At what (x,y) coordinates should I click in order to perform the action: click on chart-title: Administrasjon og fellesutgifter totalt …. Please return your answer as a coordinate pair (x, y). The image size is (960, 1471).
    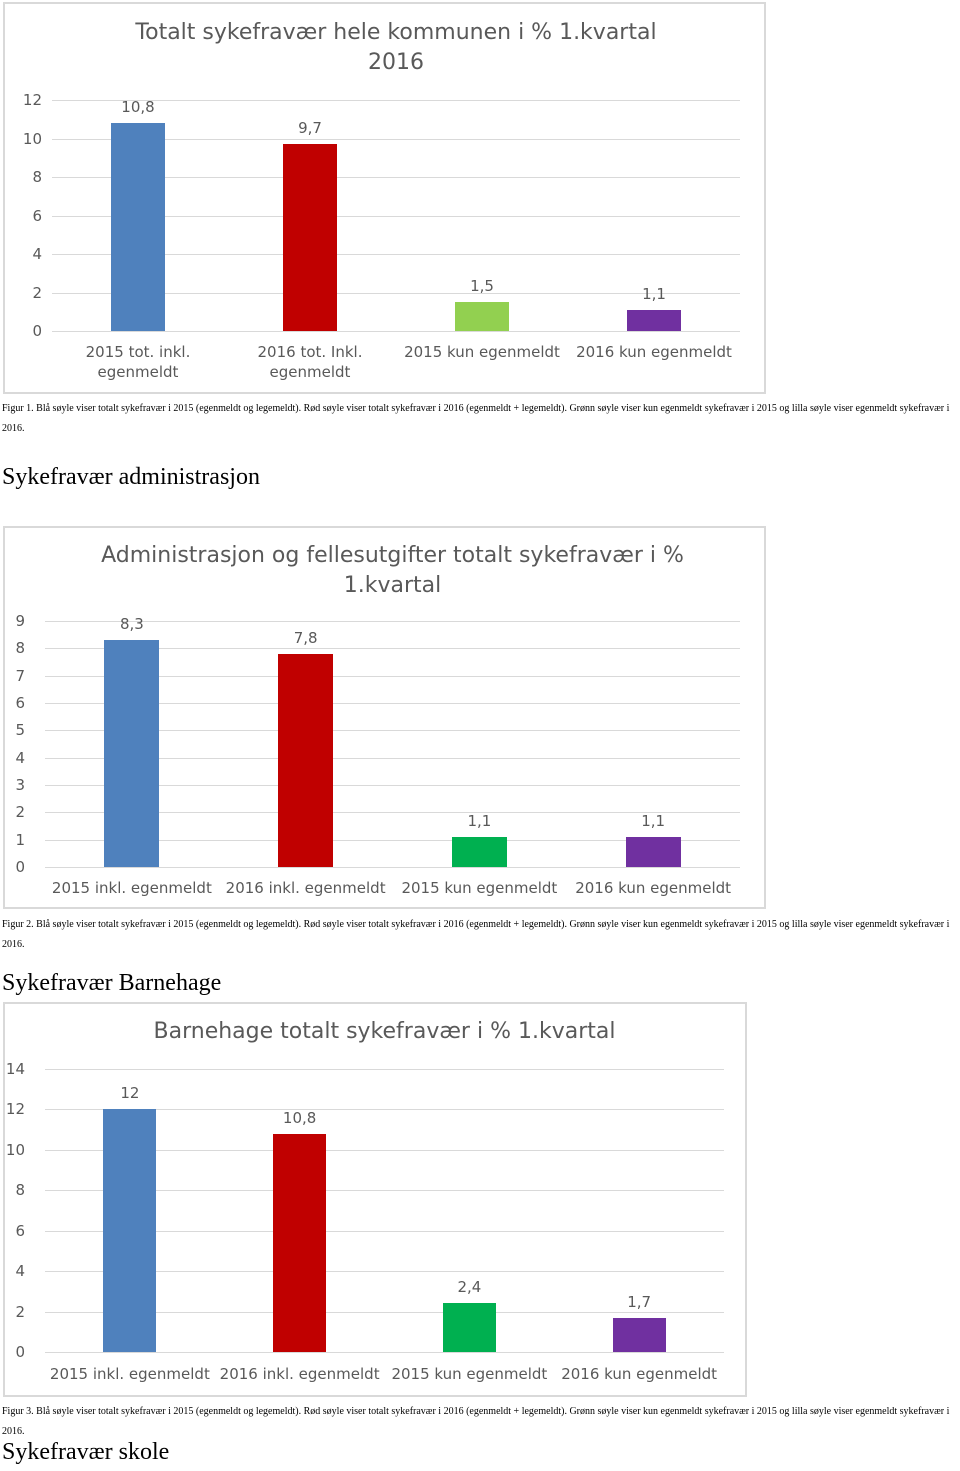
    Looking at the image, I should click on (392, 570).